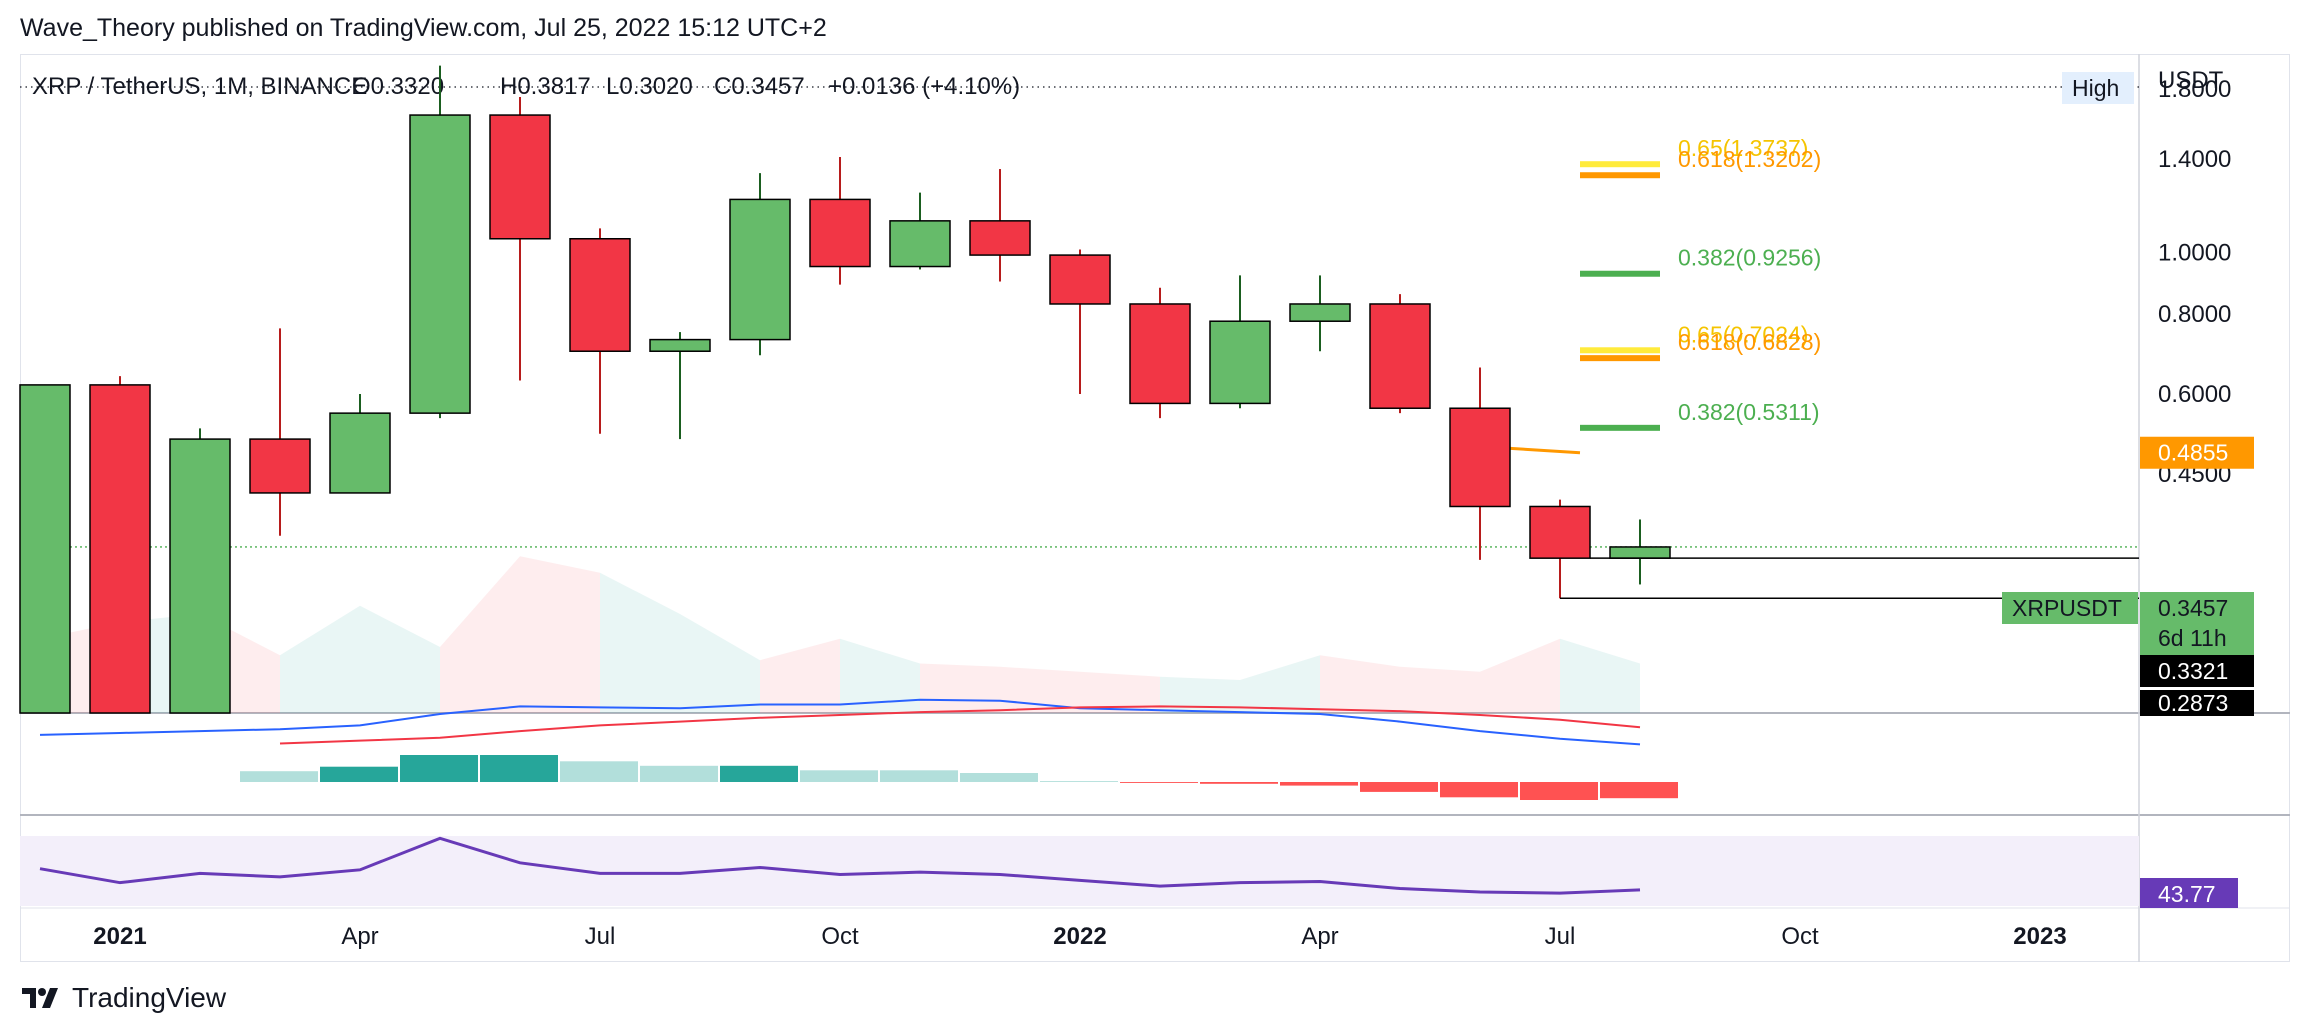 The width and height of the screenshot is (2298, 1032). I want to click on open-level-label: 0.3321, so click(2193, 671).